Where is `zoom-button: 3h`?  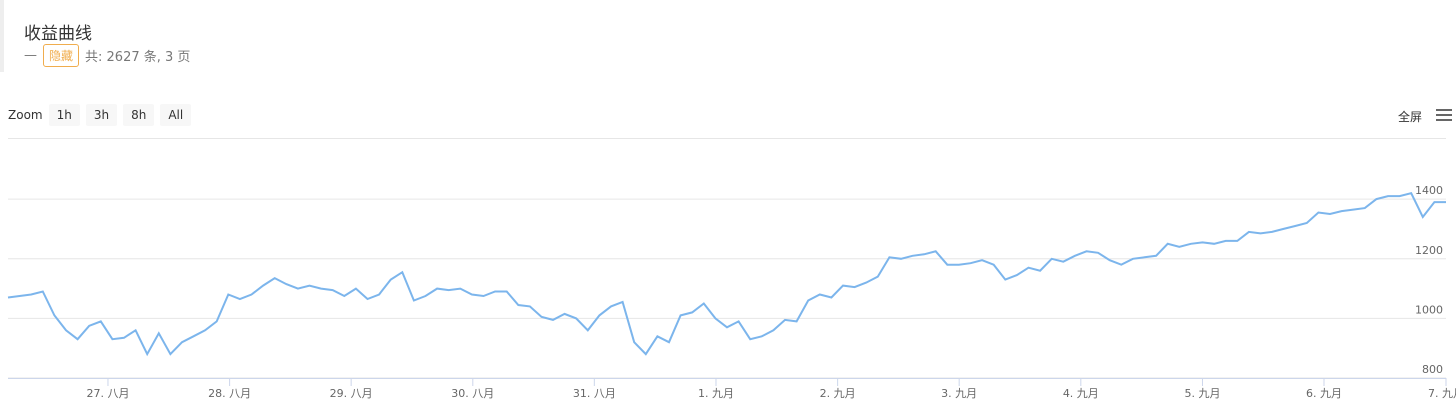
zoom-button: 3h is located at coordinates (101, 115).